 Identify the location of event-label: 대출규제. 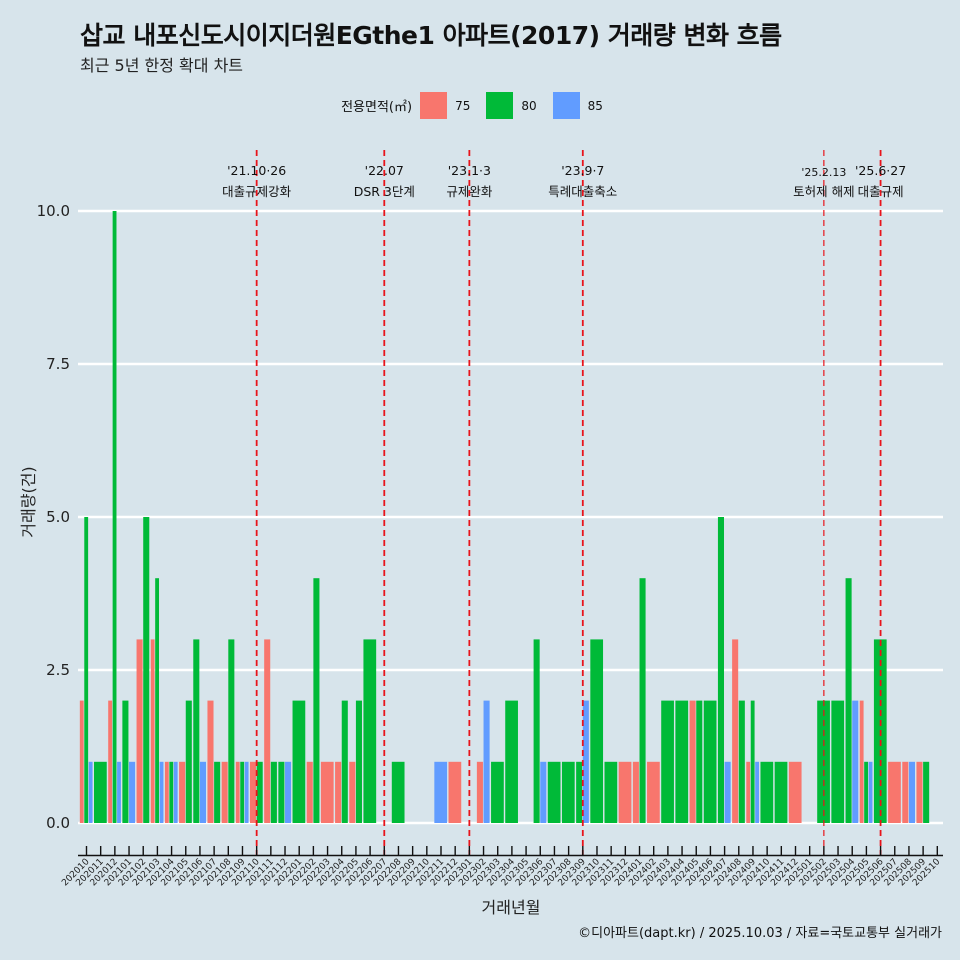
(881, 191).